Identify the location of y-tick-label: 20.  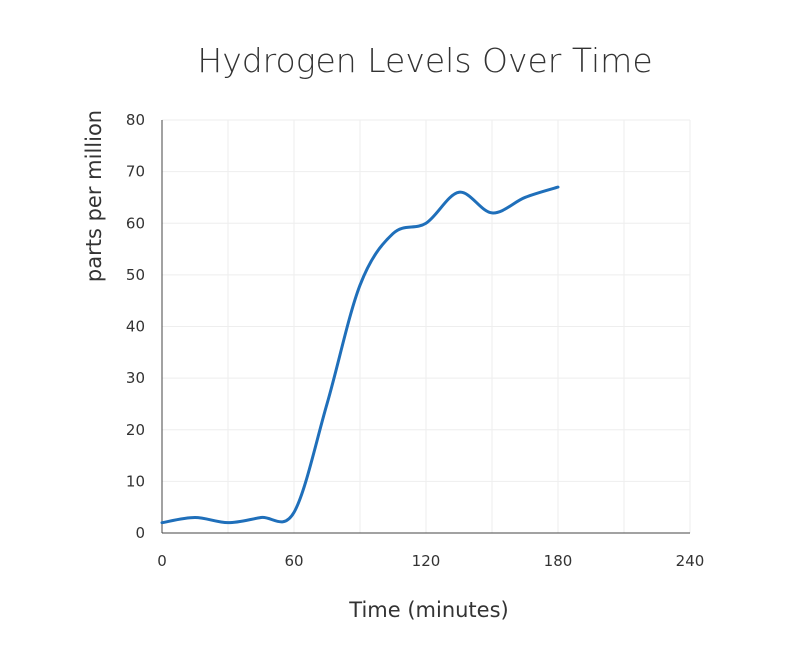
(135, 430).